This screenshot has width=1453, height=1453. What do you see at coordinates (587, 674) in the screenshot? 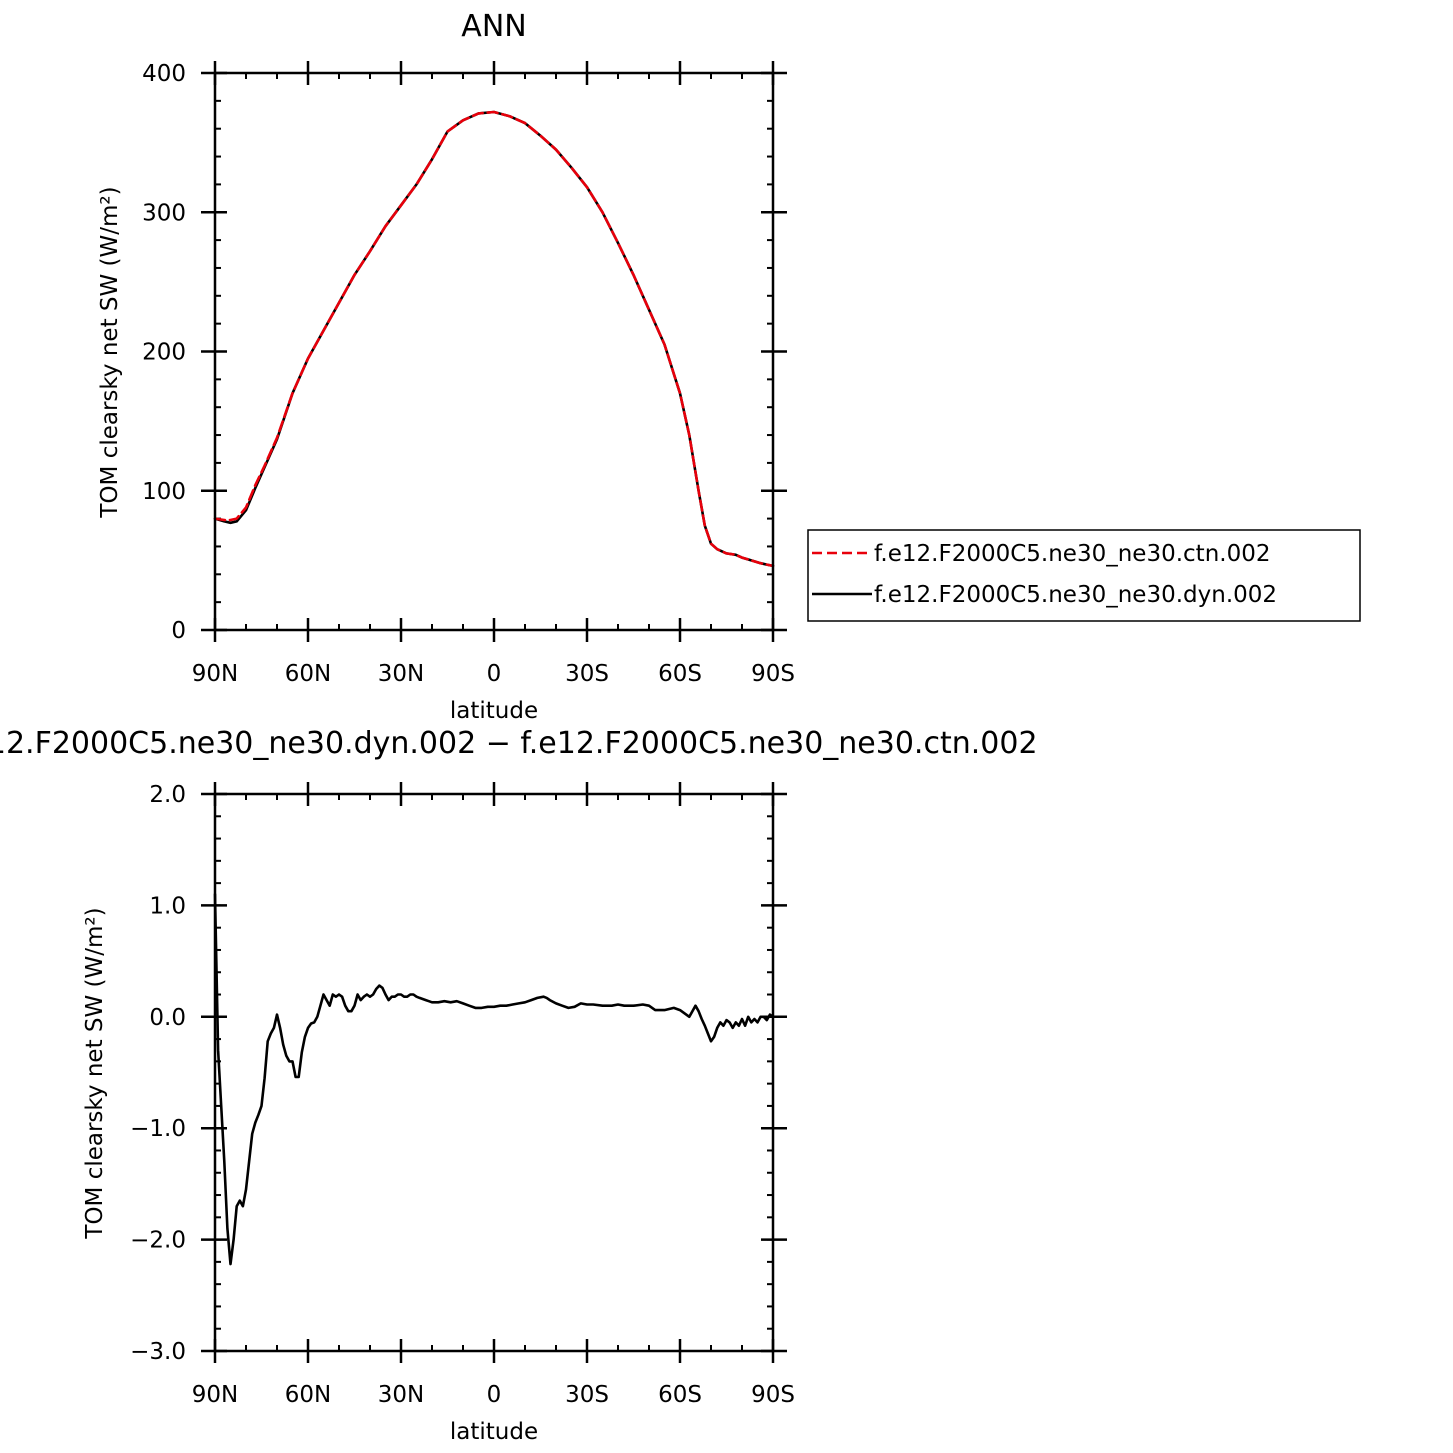
I see `top-panel-x-tick-label: 30S` at bounding box center [587, 674].